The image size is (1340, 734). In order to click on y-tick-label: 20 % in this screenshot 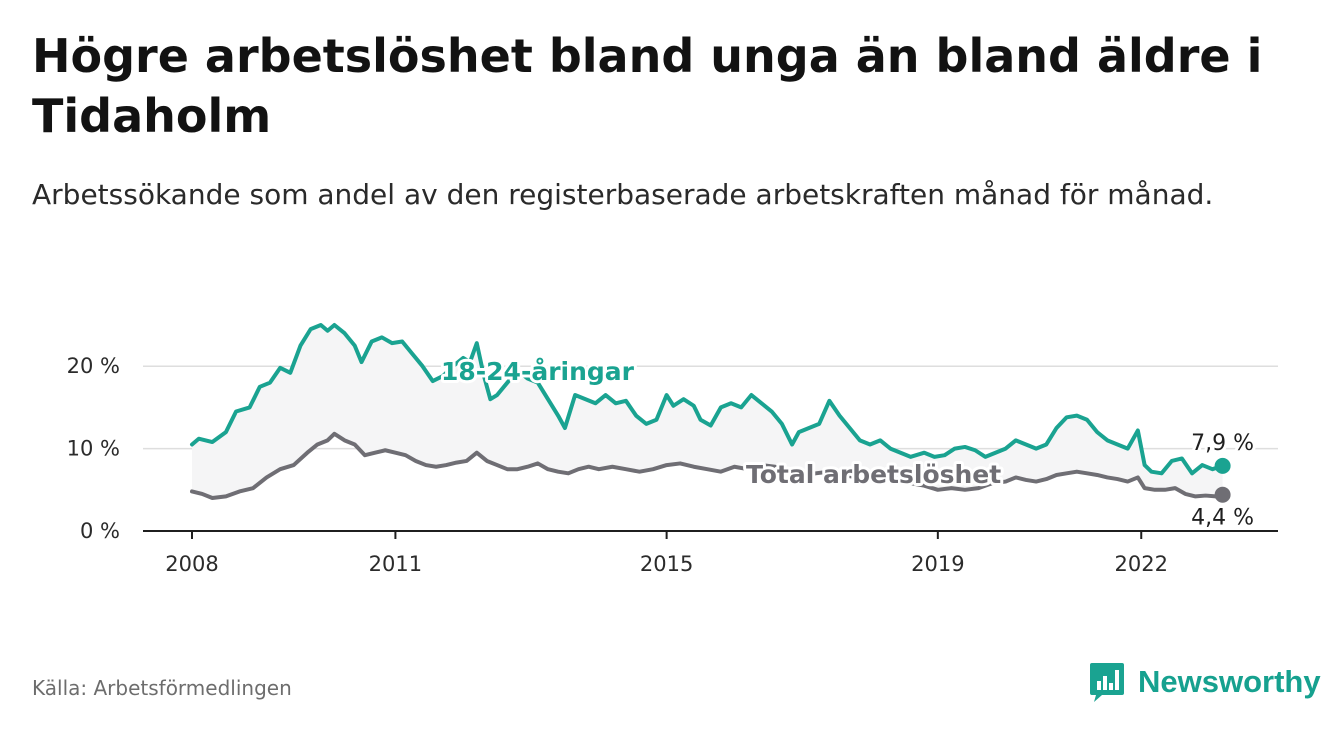, I will do `click(93, 366)`.